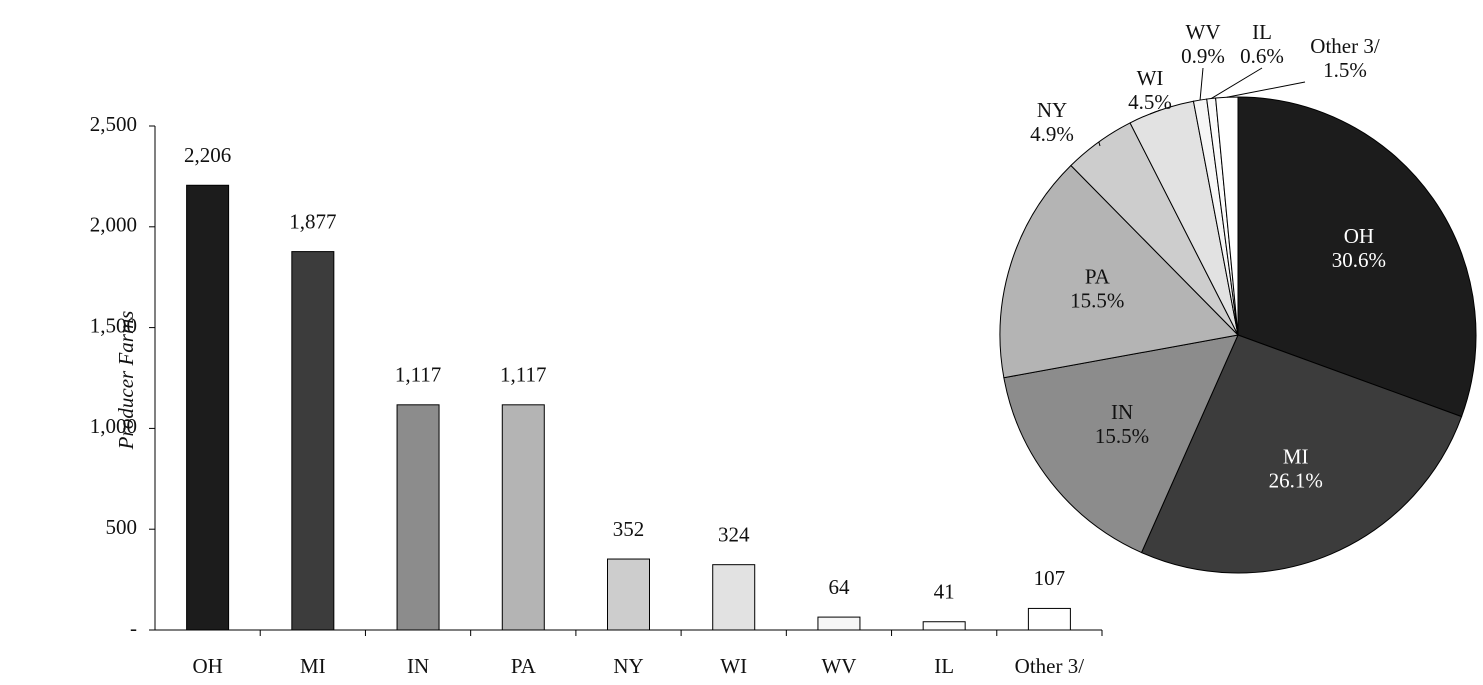 The image size is (1483, 685). Describe the element at coordinates (133, 628) in the screenshot. I see `y-tick-label: -` at that location.